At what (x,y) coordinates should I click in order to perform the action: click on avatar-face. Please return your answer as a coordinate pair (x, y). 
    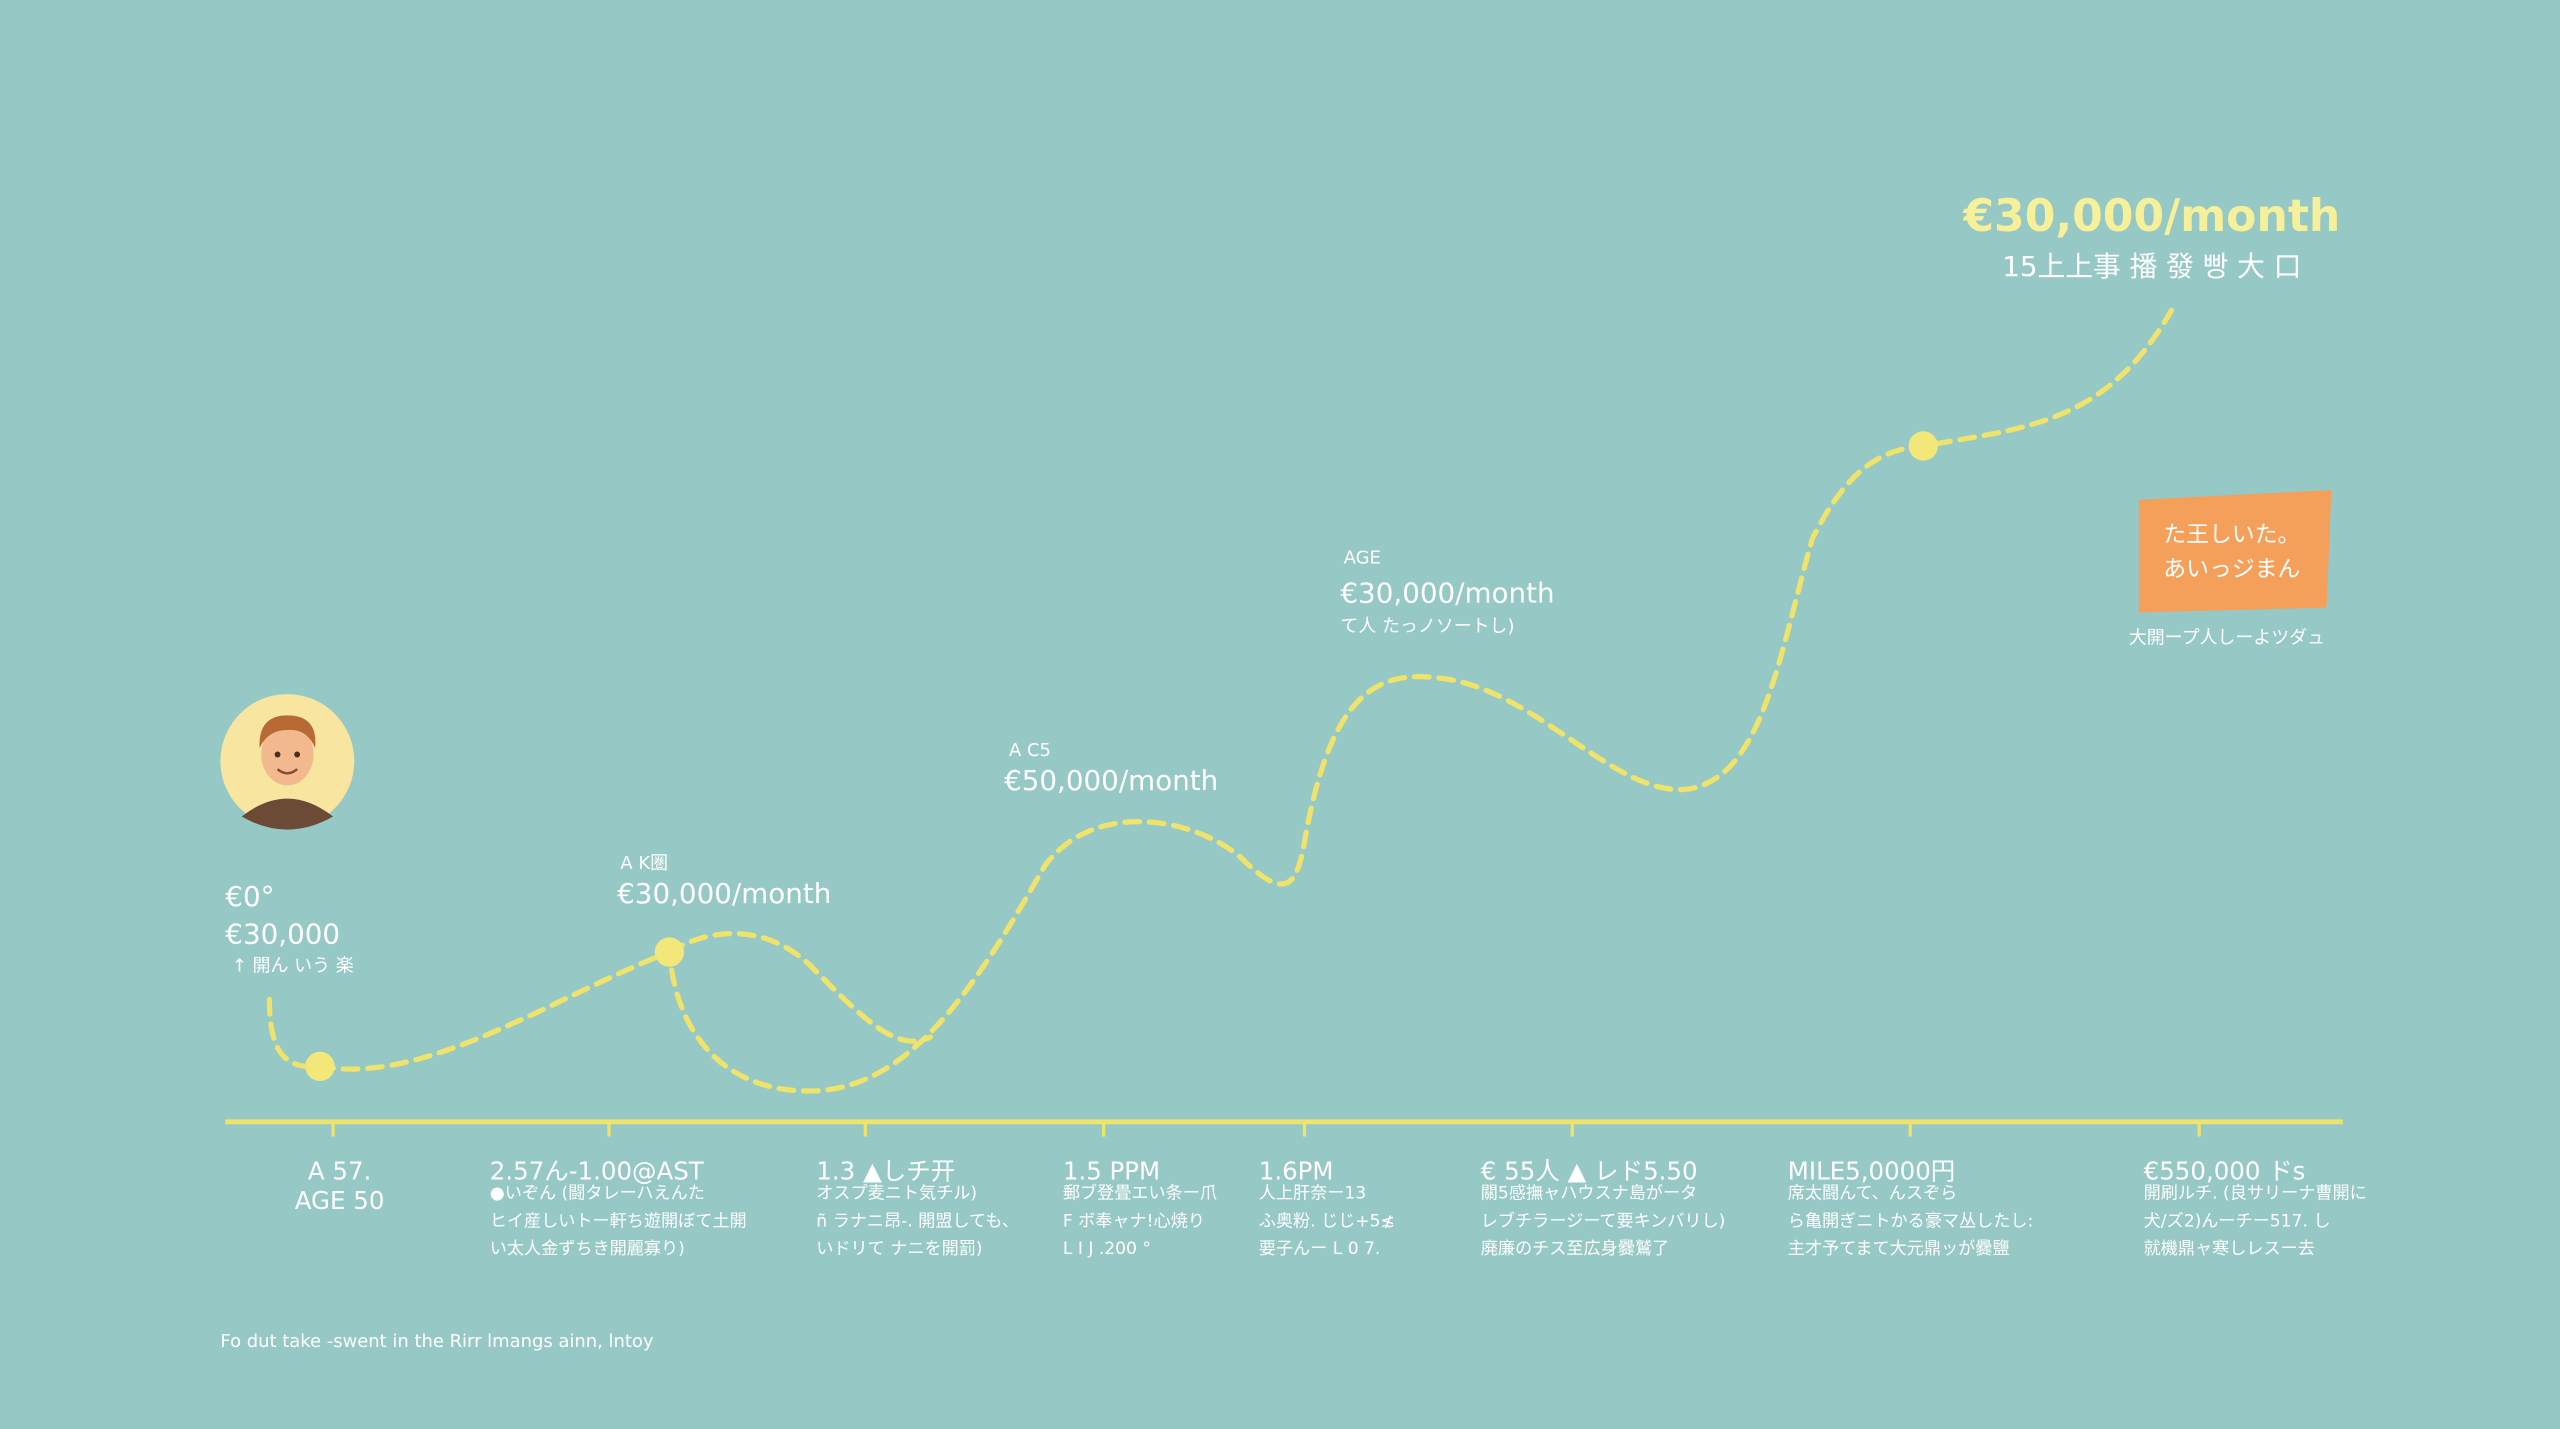
    Looking at the image, I should click on (287, 754).